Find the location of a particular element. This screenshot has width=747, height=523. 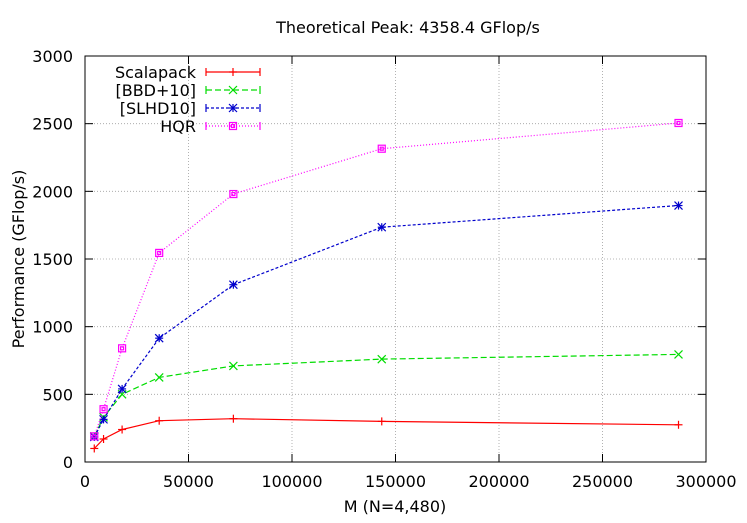

y-tick-label: 500 is located at coordinates (57, 394).